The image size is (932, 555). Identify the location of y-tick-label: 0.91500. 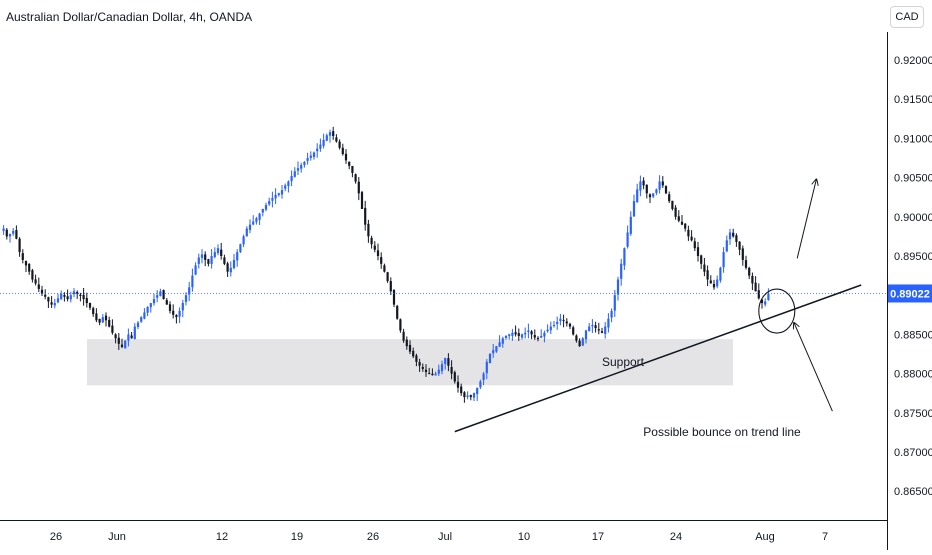
(913, 100).